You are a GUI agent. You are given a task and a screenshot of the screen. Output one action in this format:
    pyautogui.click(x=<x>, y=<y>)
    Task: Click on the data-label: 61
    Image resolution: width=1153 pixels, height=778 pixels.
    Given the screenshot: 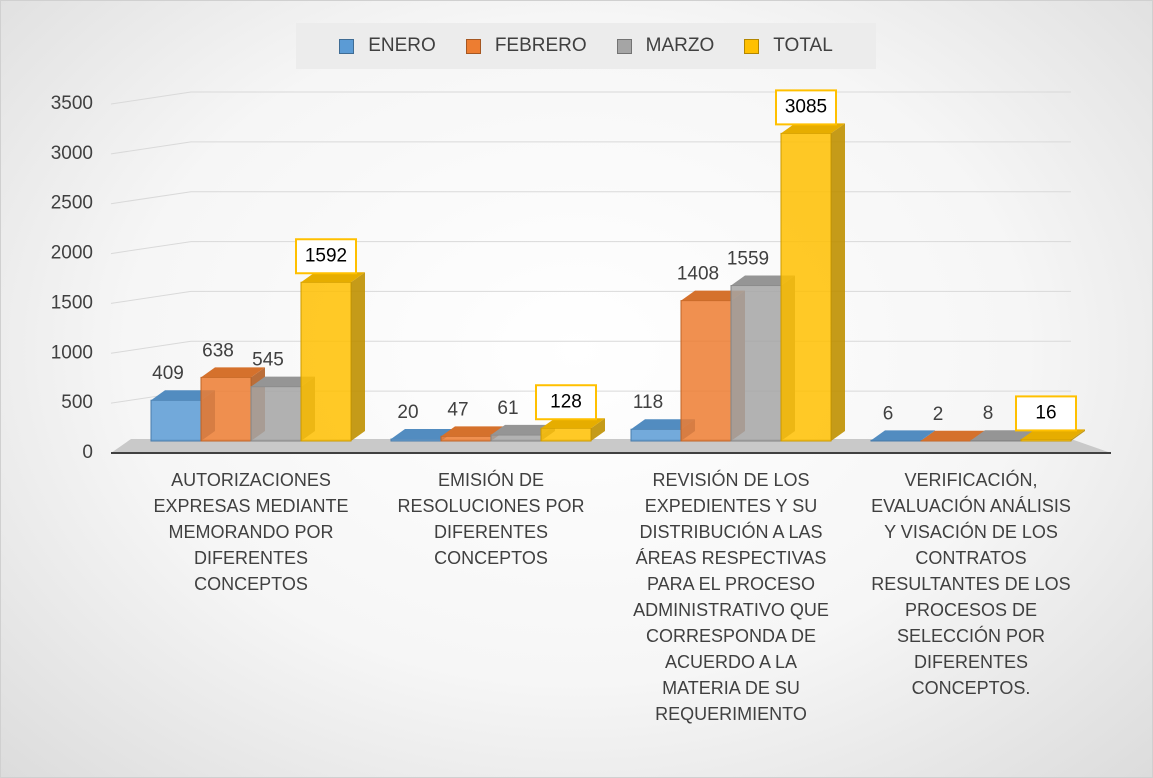 What is the action you would take?
    pyautogui.click(x=507, y=408)
    